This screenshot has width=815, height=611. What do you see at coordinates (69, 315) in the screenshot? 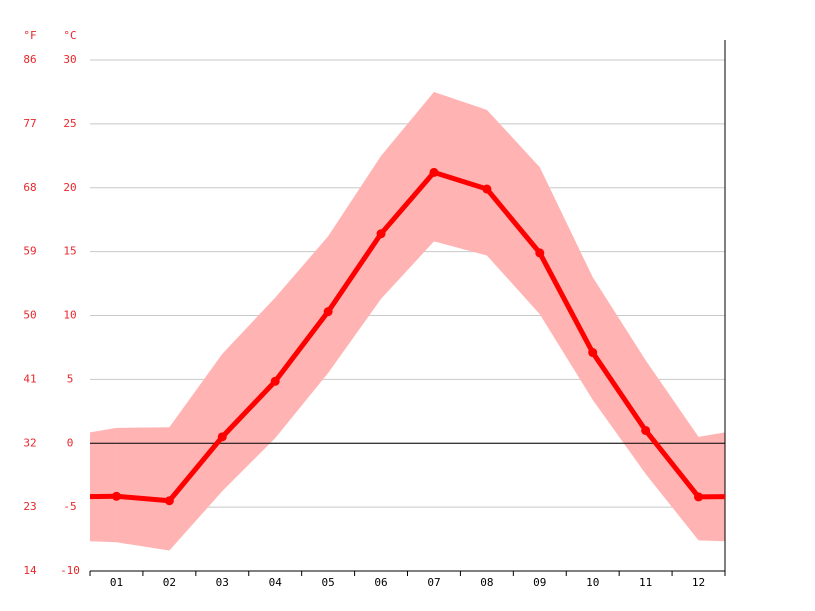
I see `y-tick-label: 10` at bounding box center [69, 315].